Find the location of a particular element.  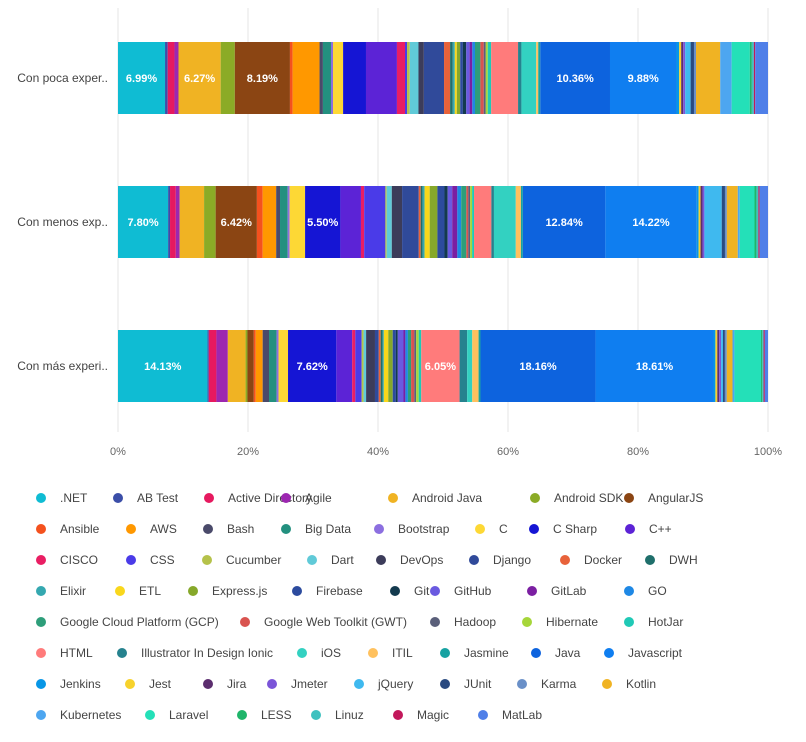

x-tick-label: 100% is located at coordinates (768, 452).